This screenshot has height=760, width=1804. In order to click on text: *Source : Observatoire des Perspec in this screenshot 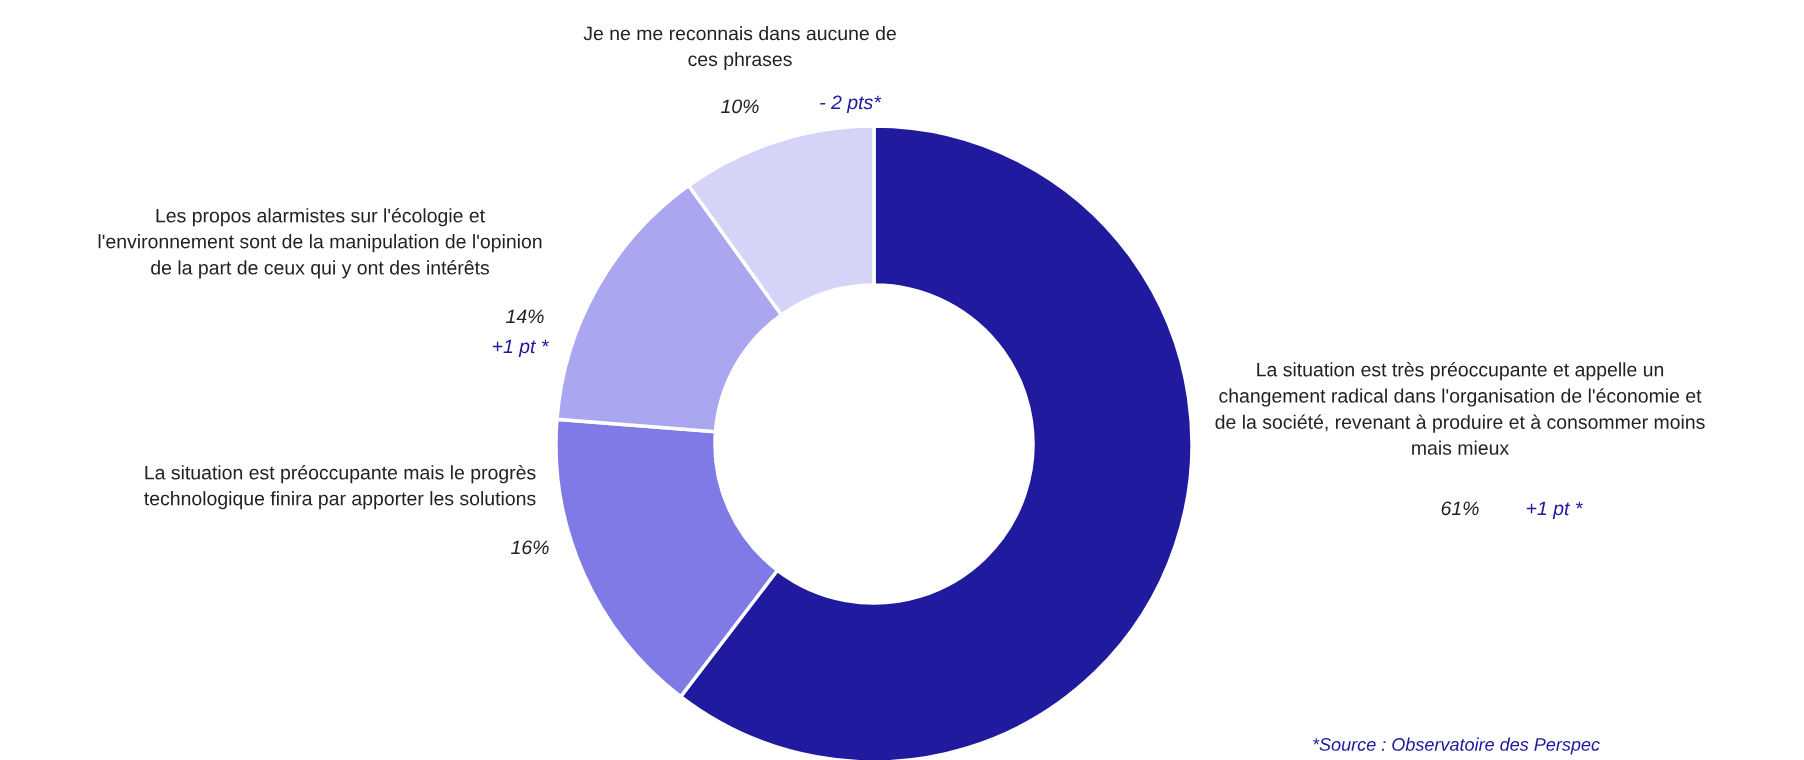, I will do `click(1456, 746)`.